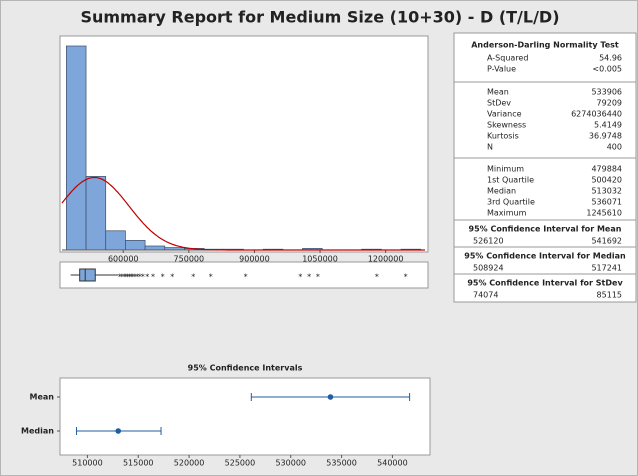  I want to click on stat-label: Maximum, so click(507, 213).